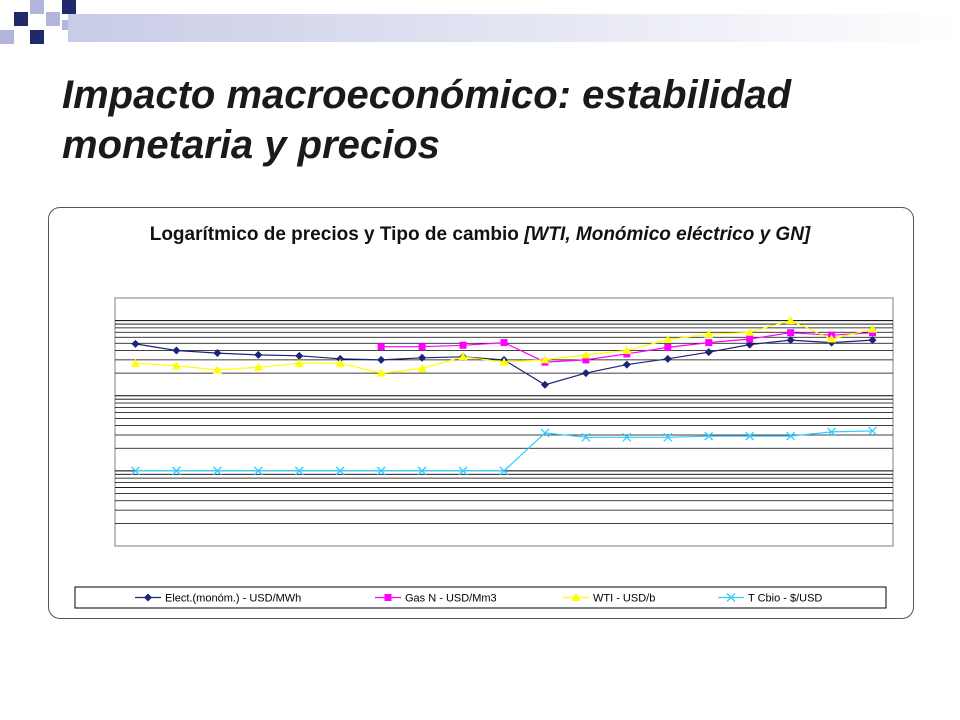 Image resolution: width=960 pixels, height=720 pixels. What do you see at coordinates (451, 599) in the screenshot?
I see `legend-label-2: Gas N - USD/Mm3` at bounding box center [451, 599].